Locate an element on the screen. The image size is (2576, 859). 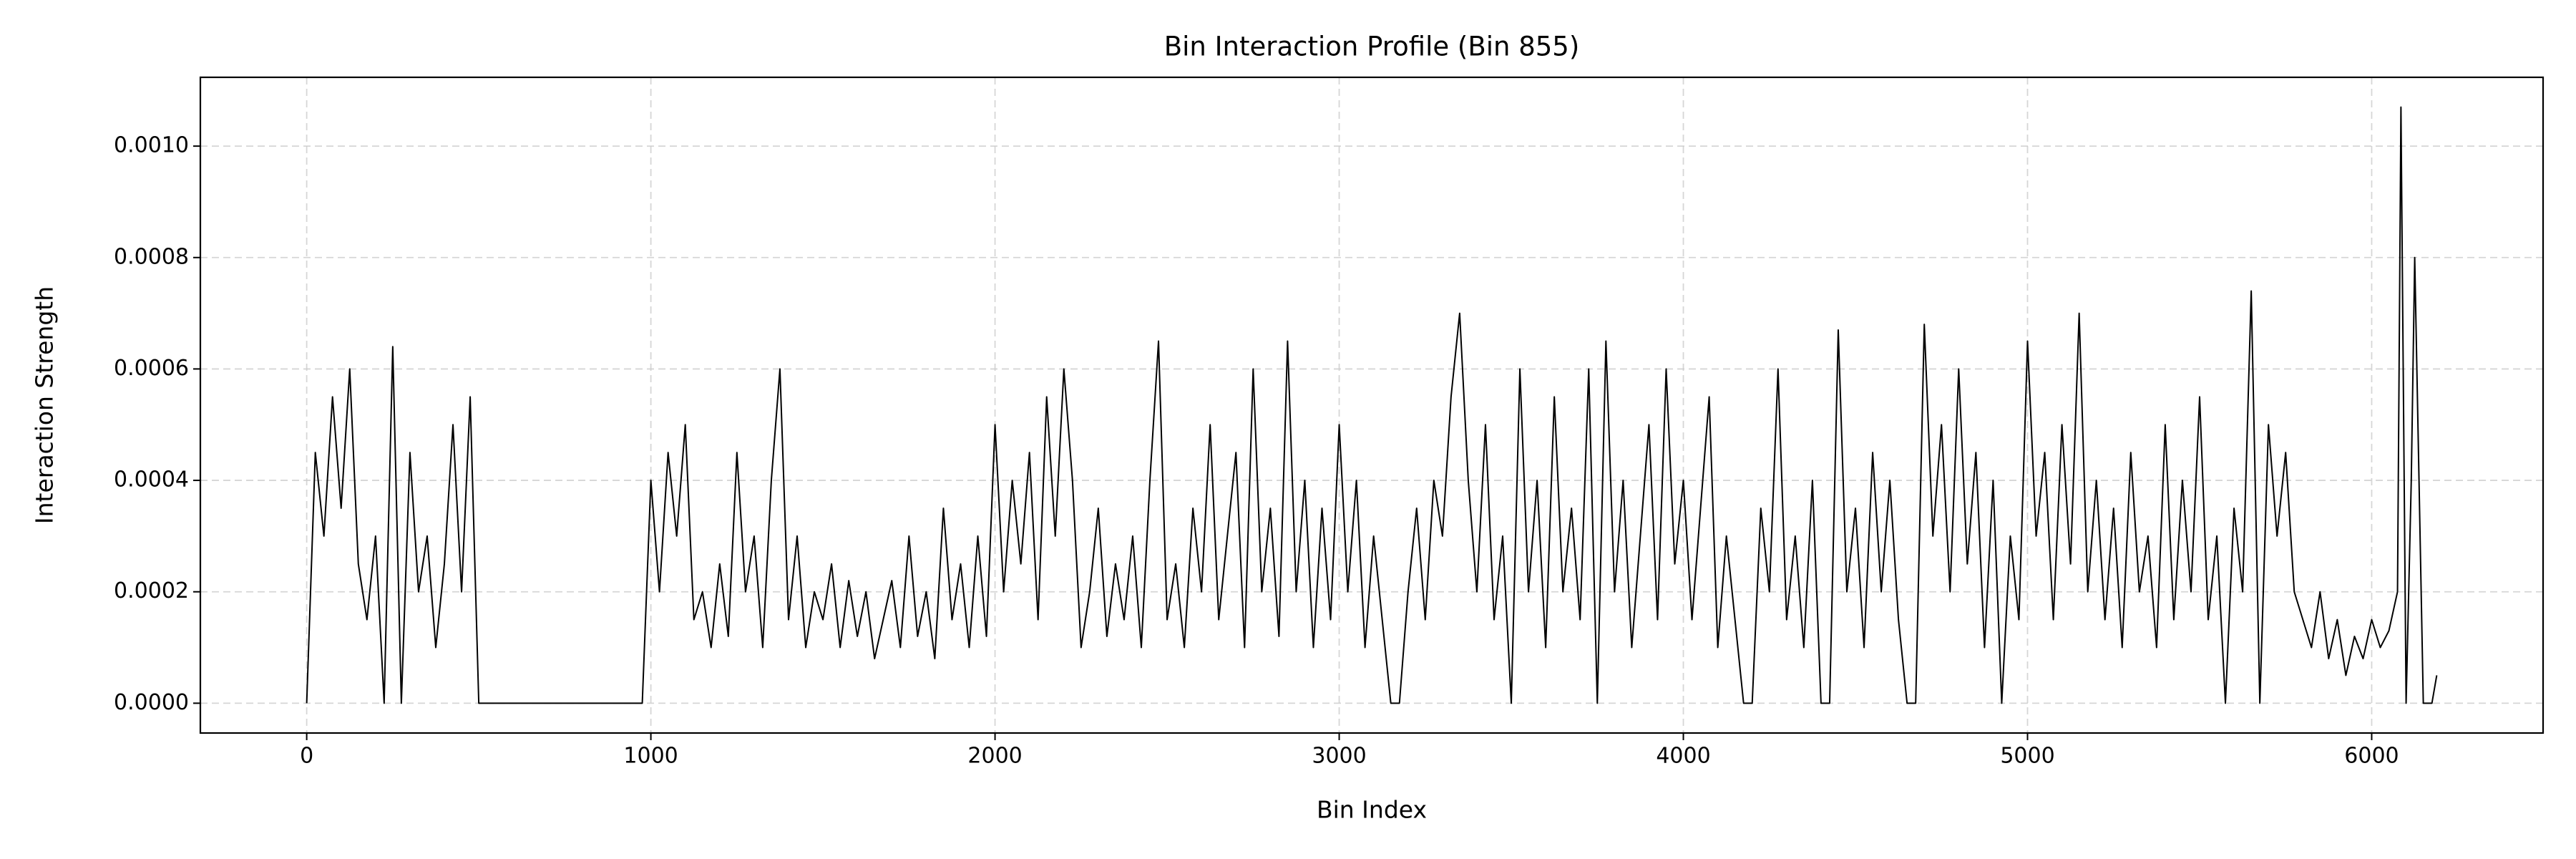
x-tick-label: 4000 is located at coordinates (1683, 756).